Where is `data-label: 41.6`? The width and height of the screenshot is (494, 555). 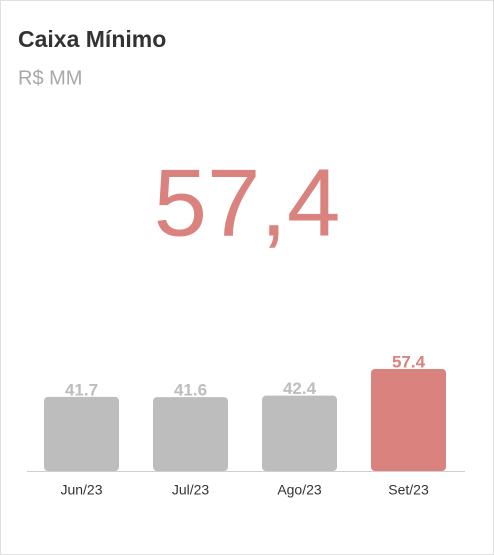 data-label: 41.6 is located at coordinates (190, 390).